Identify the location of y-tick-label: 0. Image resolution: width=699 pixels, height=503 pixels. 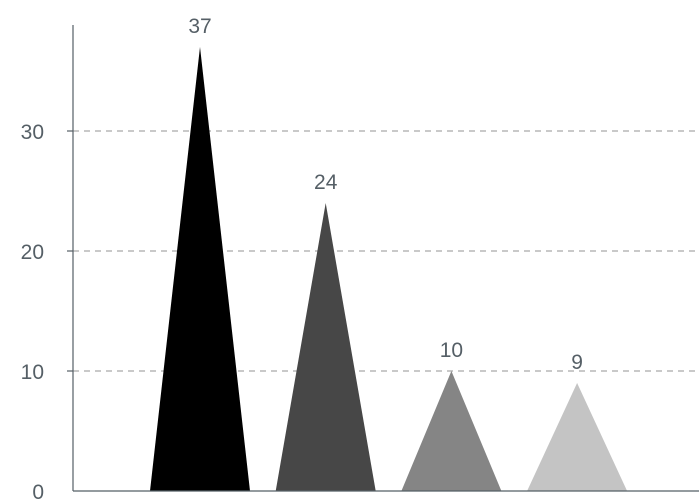
(38, 492).